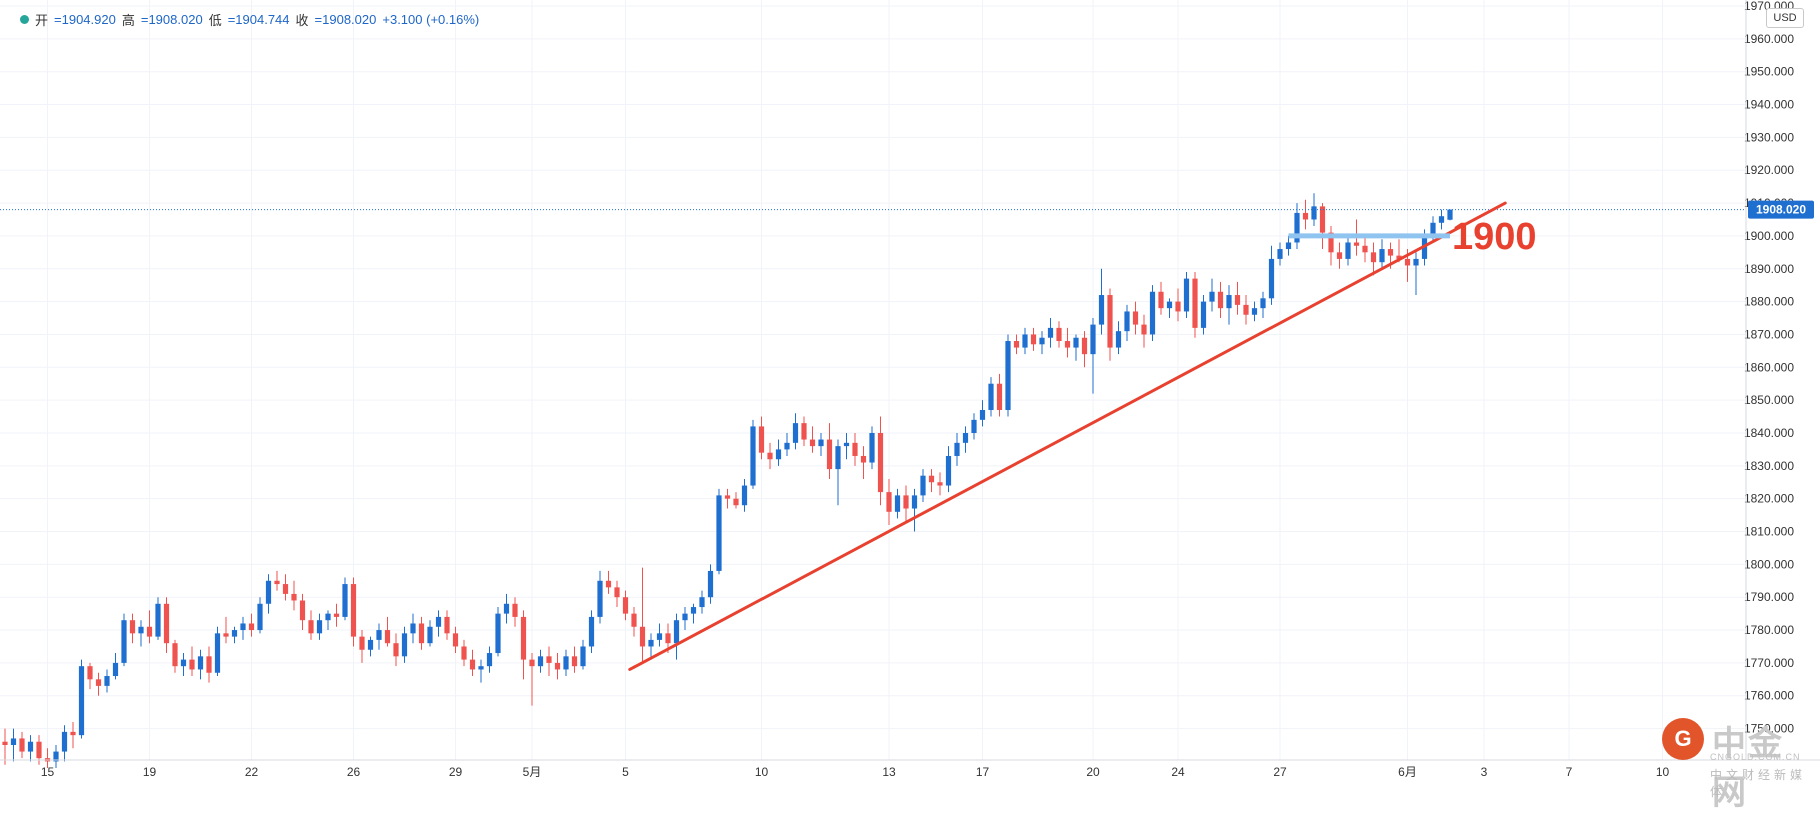 The image size is (1820, 814). What do you see at coordinates (625, 772) in the screenshot?
I see `x-tick-label: 5` at bounding box center [625, 772].